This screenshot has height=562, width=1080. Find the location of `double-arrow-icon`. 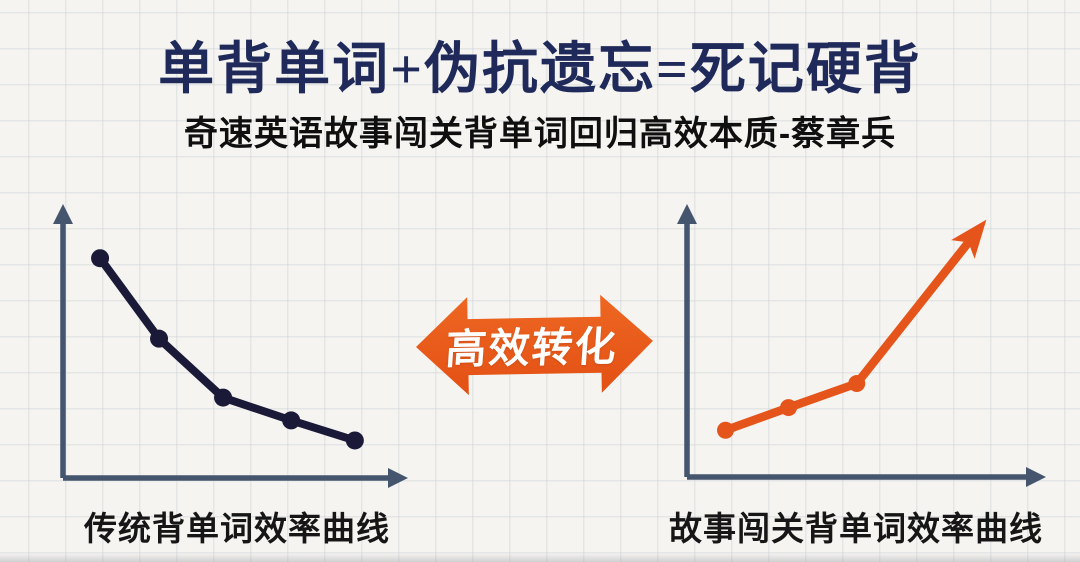

double-arrow-icon is located at coordinates (534, 345).